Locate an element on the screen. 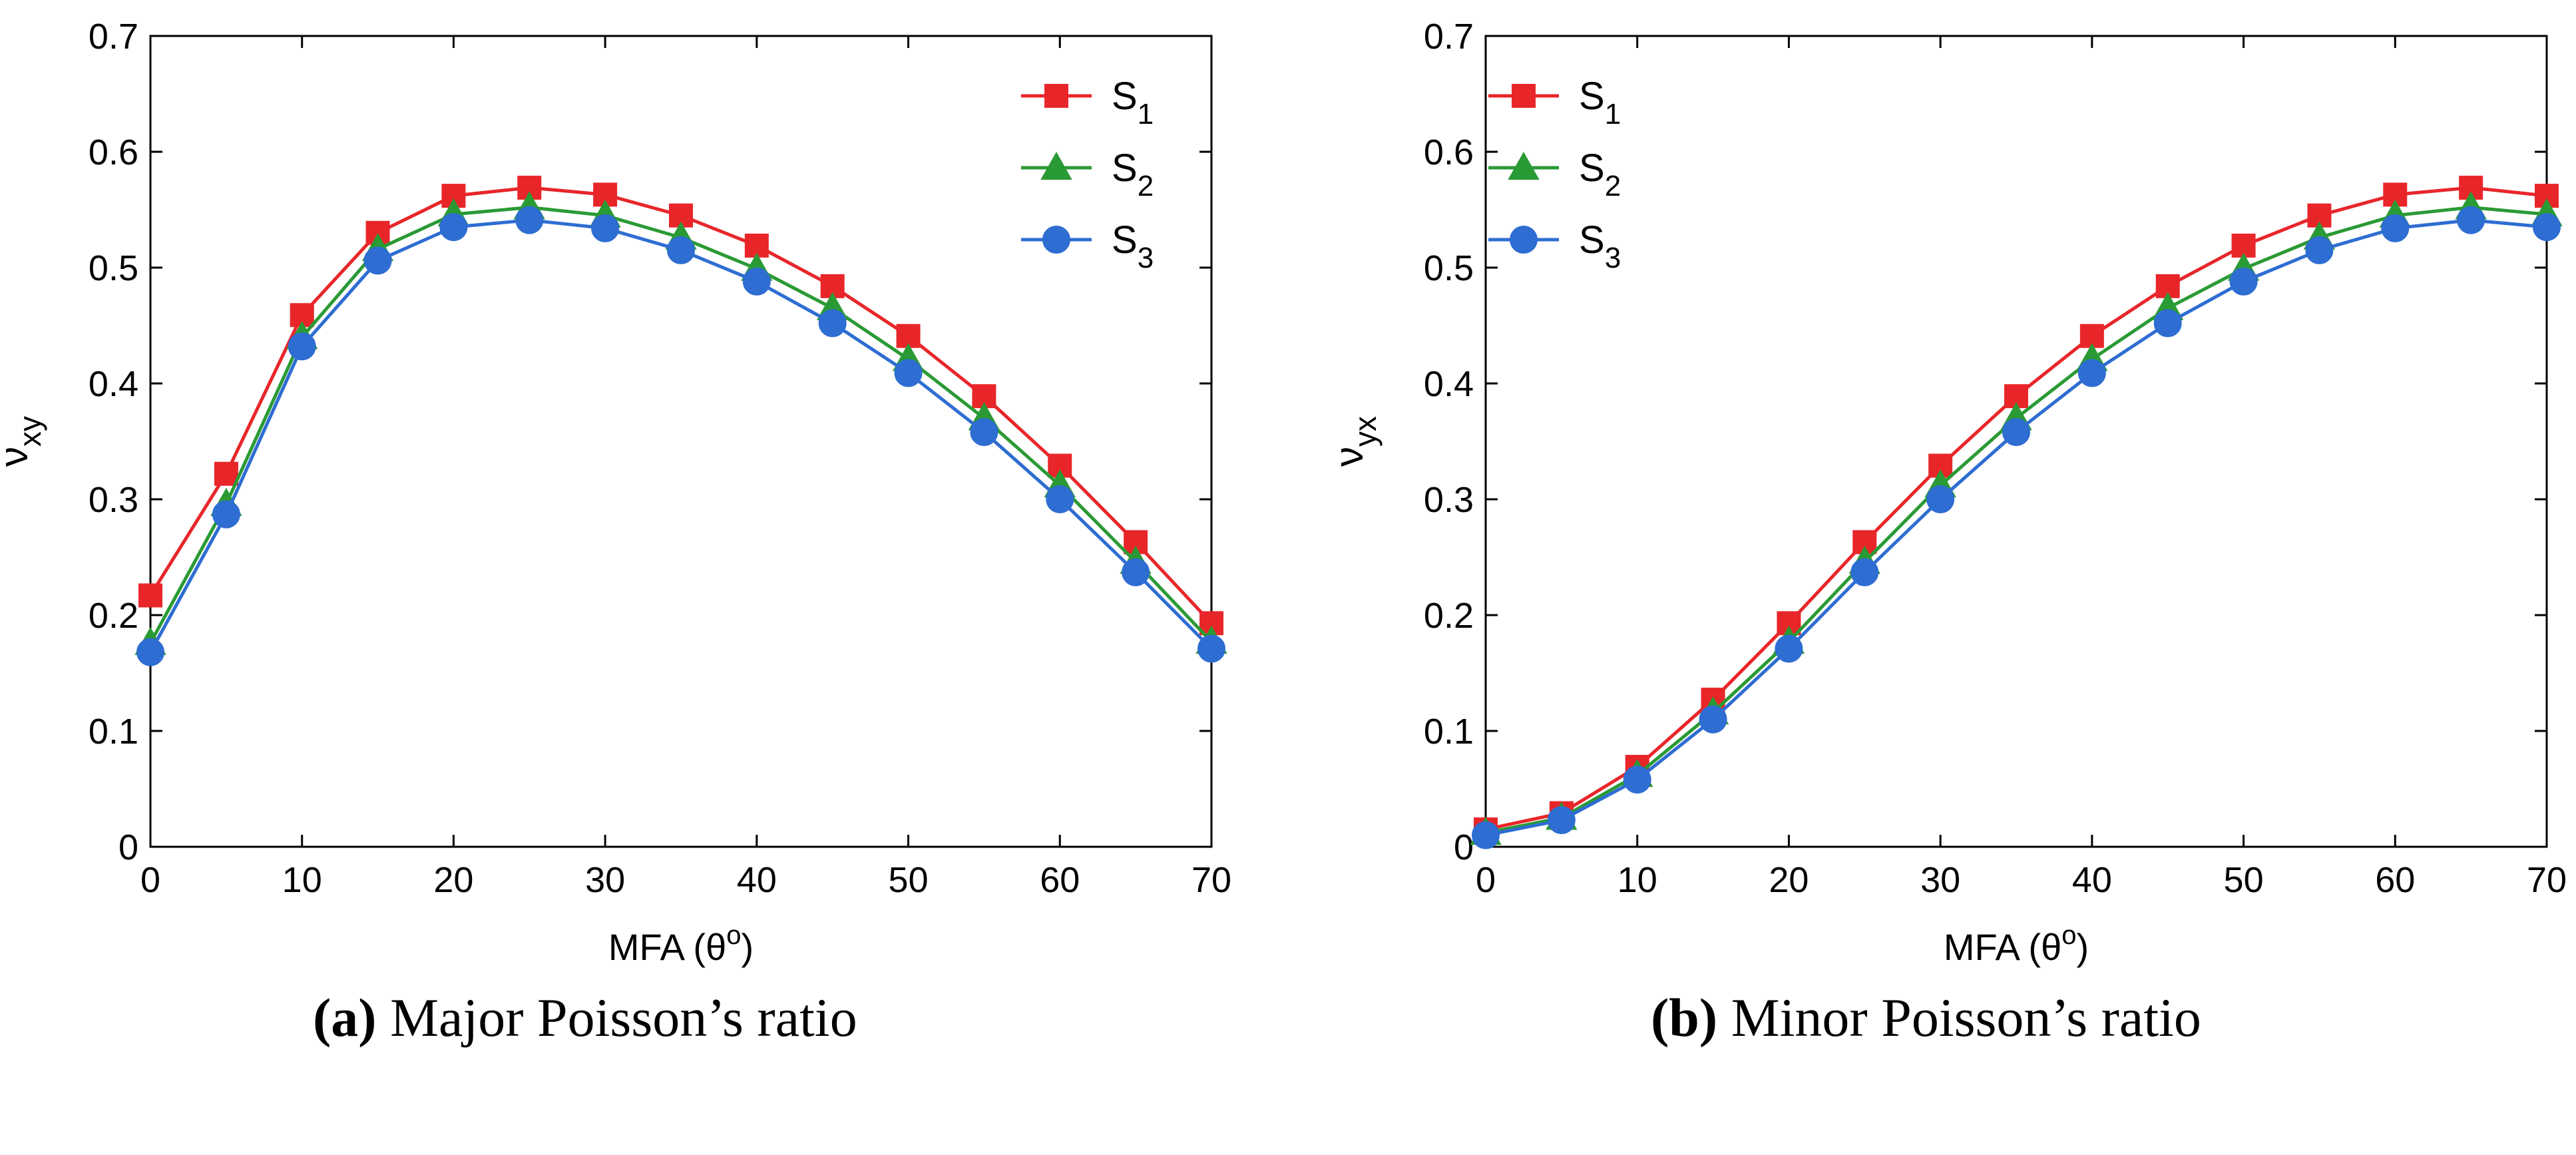  caption-a-tag: (a) is located at coordinates (345, 1017).